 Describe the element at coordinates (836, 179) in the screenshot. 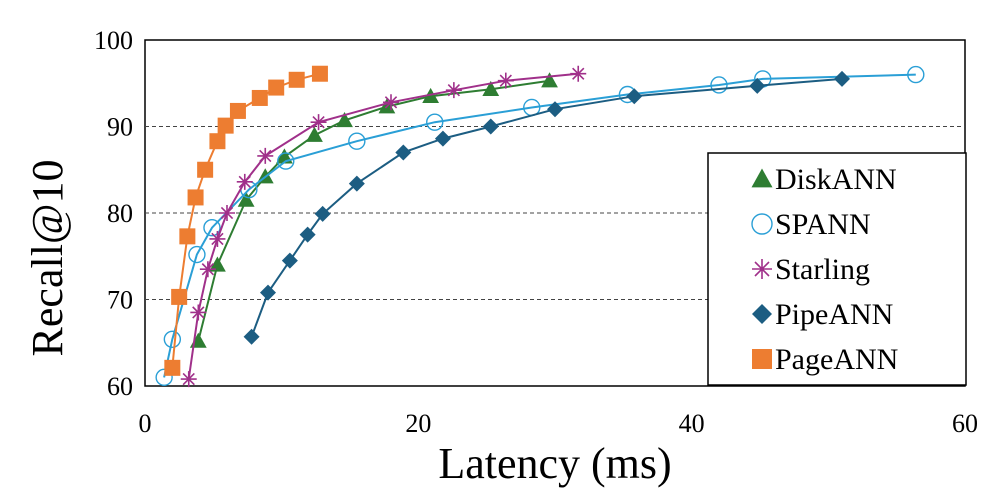

I see `legend-label-diskann: DiskANN` at that location.